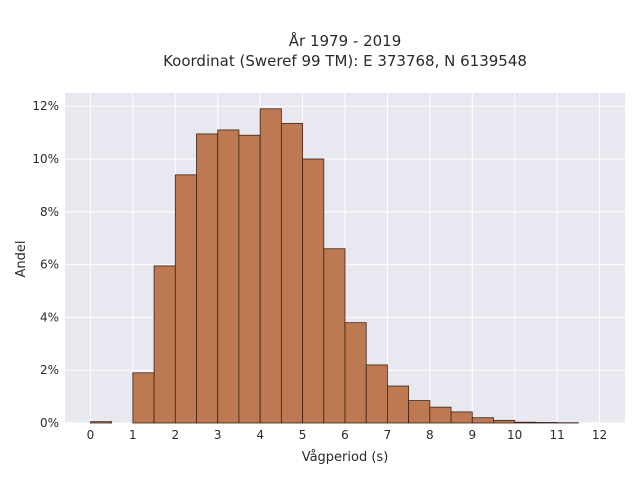  What do you see at coordinates (91, 435) in the screenshot?
I see `x-tick-label: 0` at bounding box center [91, 435].